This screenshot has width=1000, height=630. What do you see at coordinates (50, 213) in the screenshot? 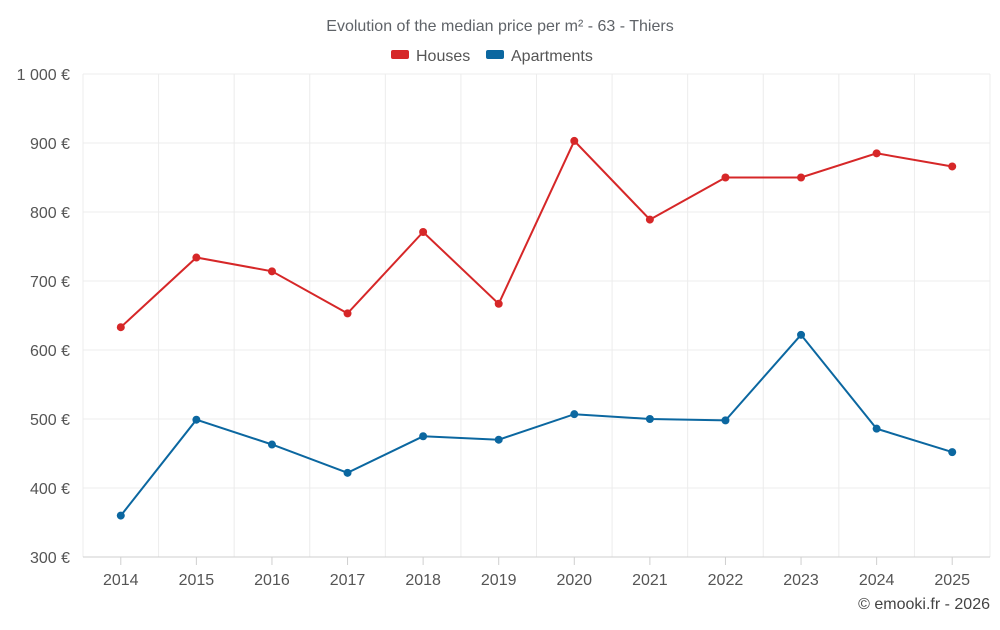
I see `y-tick-label: 800 €` at bounding box center [50, 213].